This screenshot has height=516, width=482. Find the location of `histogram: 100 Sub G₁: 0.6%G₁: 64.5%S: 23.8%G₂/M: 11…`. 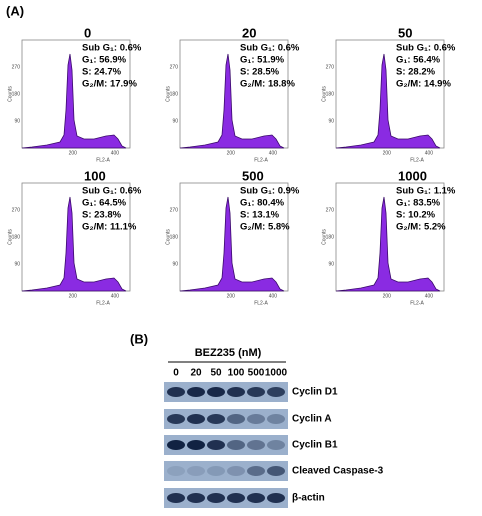

histogram: 100 Sub G₁: 0.6%G₁: 64.5%S: 23.8%G₂/M: 11… is located at coordinates (74, 237).